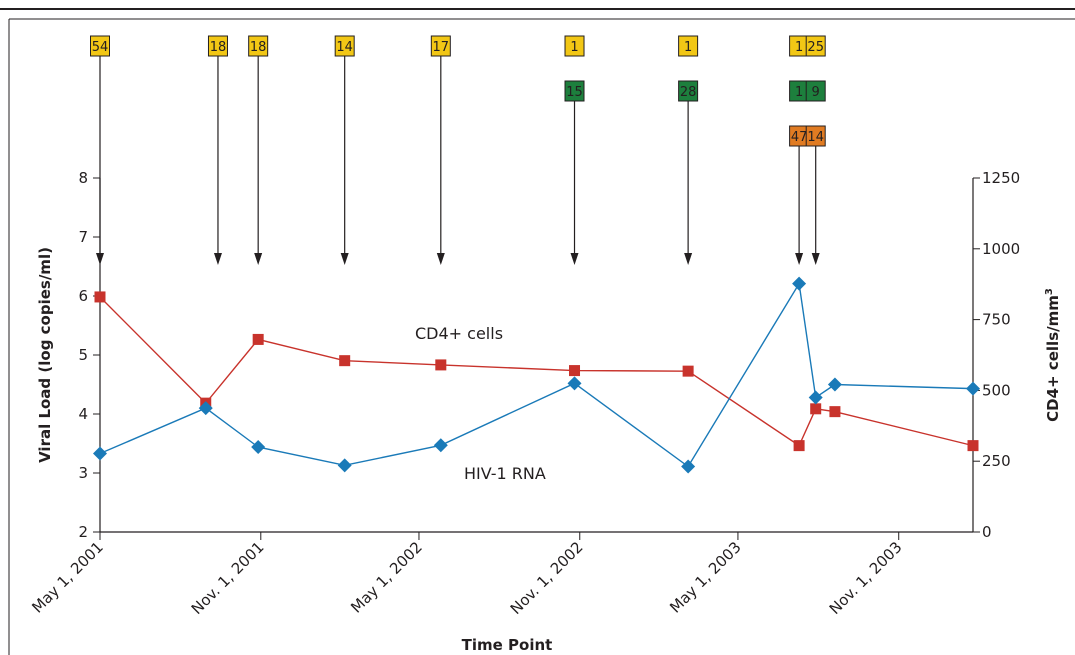 This screenshot has height=655, width=1075. I want to click on left-y-tick-label: 8, so click(83, 178).